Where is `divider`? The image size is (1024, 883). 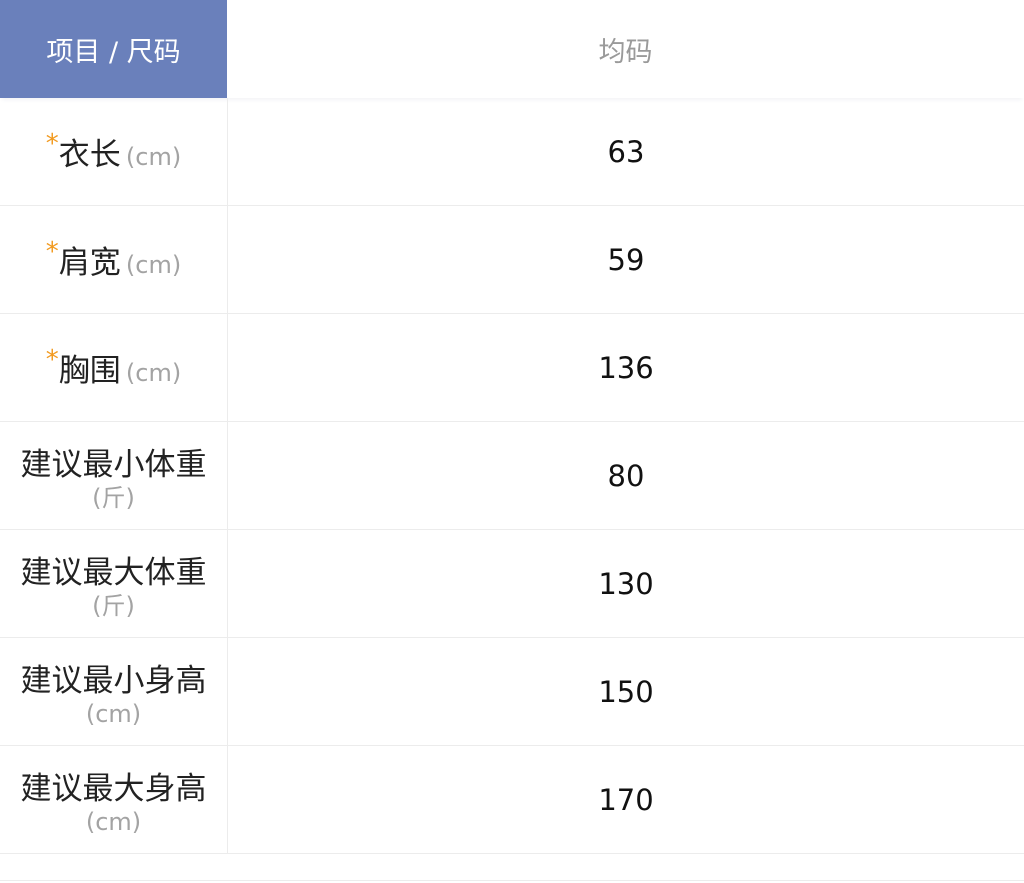 divider is located at coordinates (512, 880).